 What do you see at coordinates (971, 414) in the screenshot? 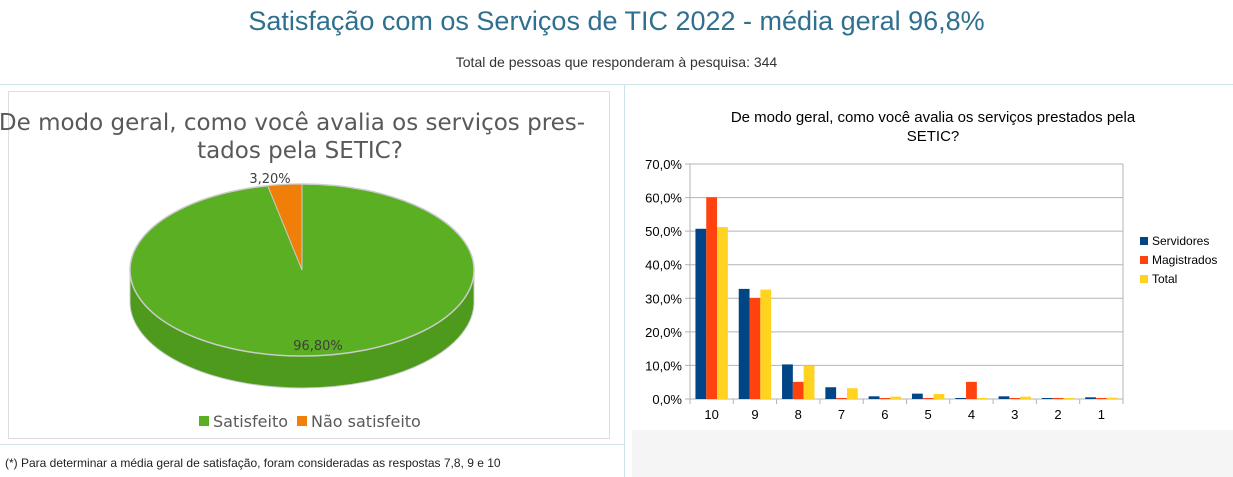
I see `x-tick-label: 4` at bounding box center [971, 414].